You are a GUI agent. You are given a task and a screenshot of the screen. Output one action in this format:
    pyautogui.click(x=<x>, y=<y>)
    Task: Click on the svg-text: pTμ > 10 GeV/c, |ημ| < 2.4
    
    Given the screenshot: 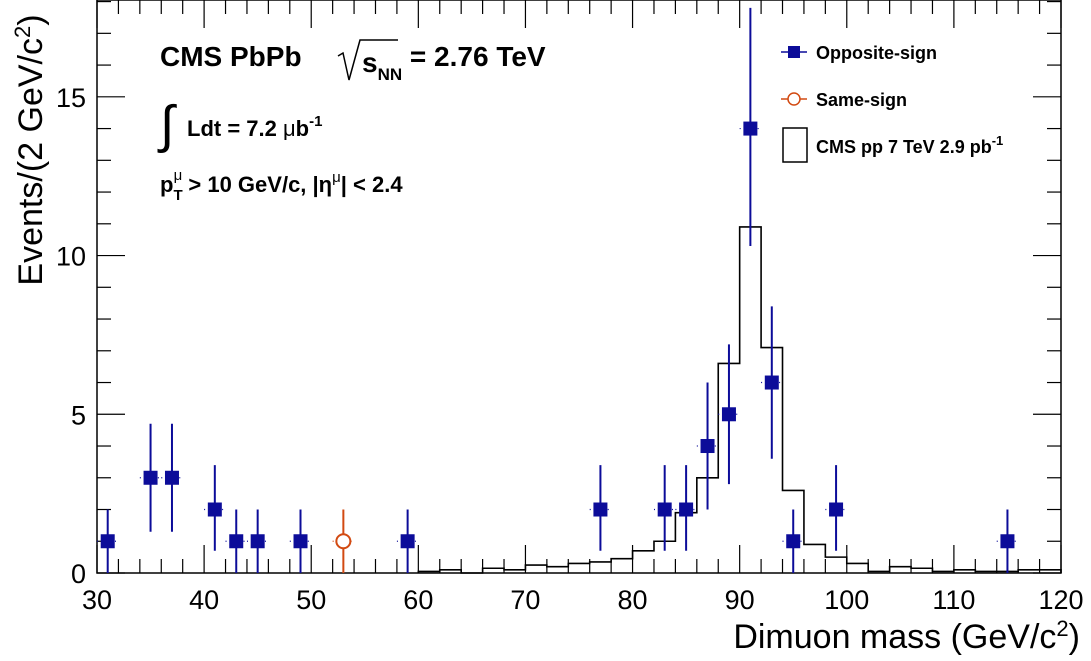 What is the action you would take?
    pyautogui.click(x=281, y=185)
    